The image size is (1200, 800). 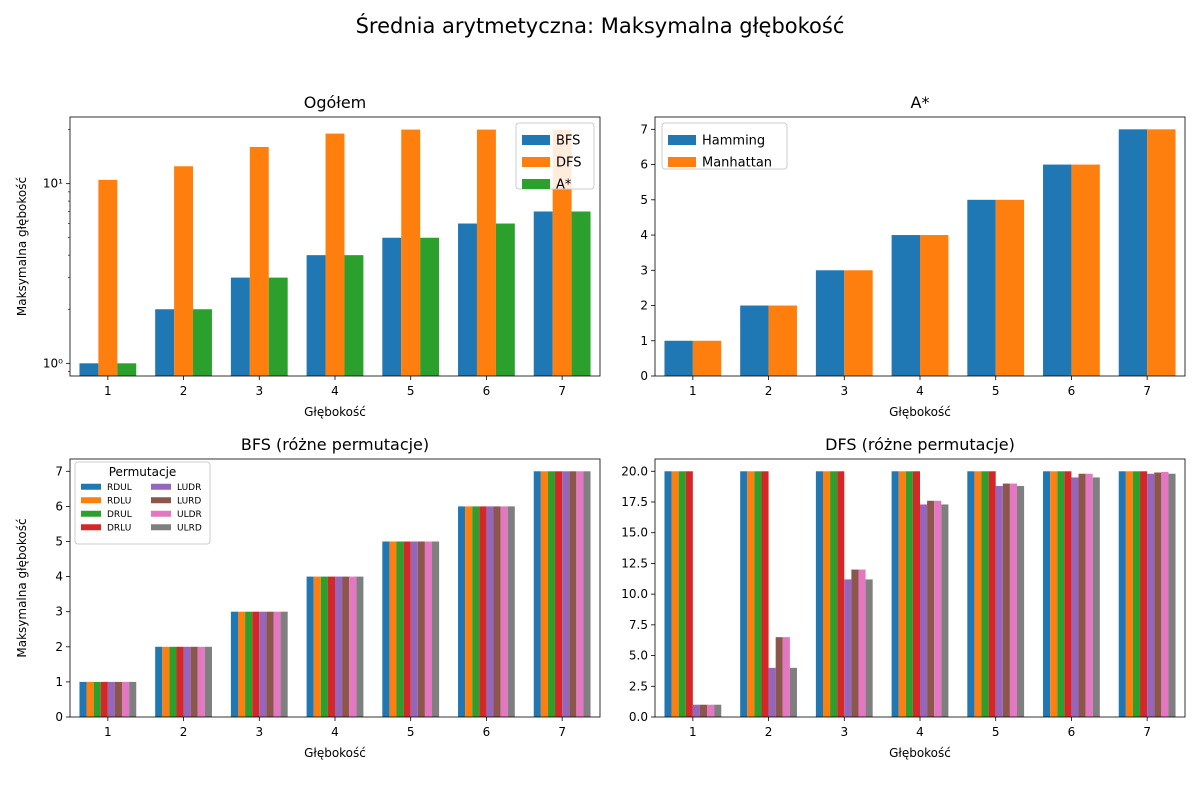 I want to click on bfs-legend-label-ulrd: ULRD, so click(x=189, y=528).